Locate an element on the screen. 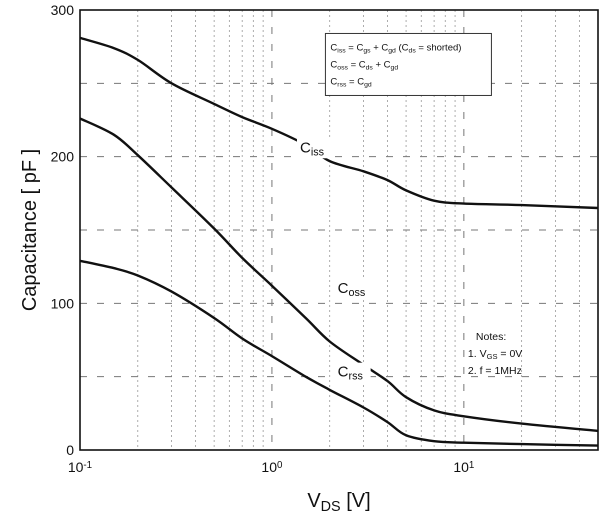 Image resolution: width=604 pixels, height=526 pixels. note-line: 2. f = 1MHz is located at coordinates (495, 371).